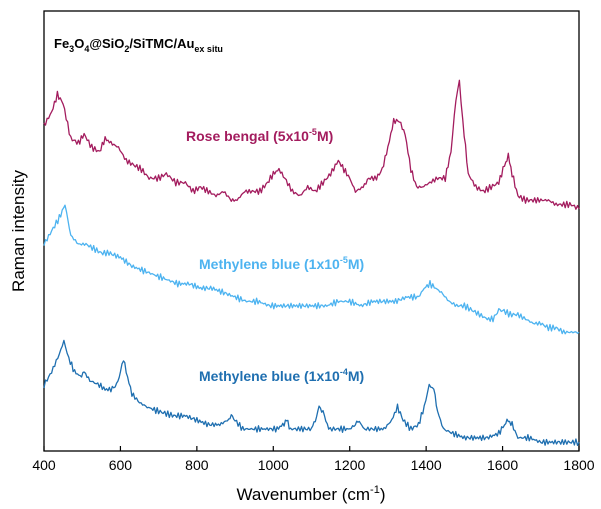 This screenshot has height=509, width=601. What do you see at coordinates (121, 465) in the screenshot?
I see `x-tick-label: 600` at bounding box center [121, 465].